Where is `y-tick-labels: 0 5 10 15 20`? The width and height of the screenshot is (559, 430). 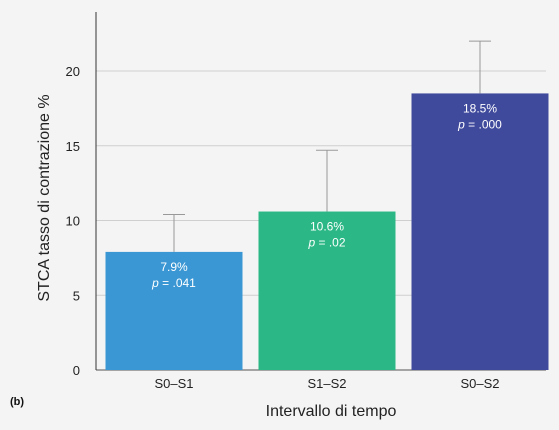 y-tick-labels: 0 5 10 15 20 is located at coordinates (73, 221).